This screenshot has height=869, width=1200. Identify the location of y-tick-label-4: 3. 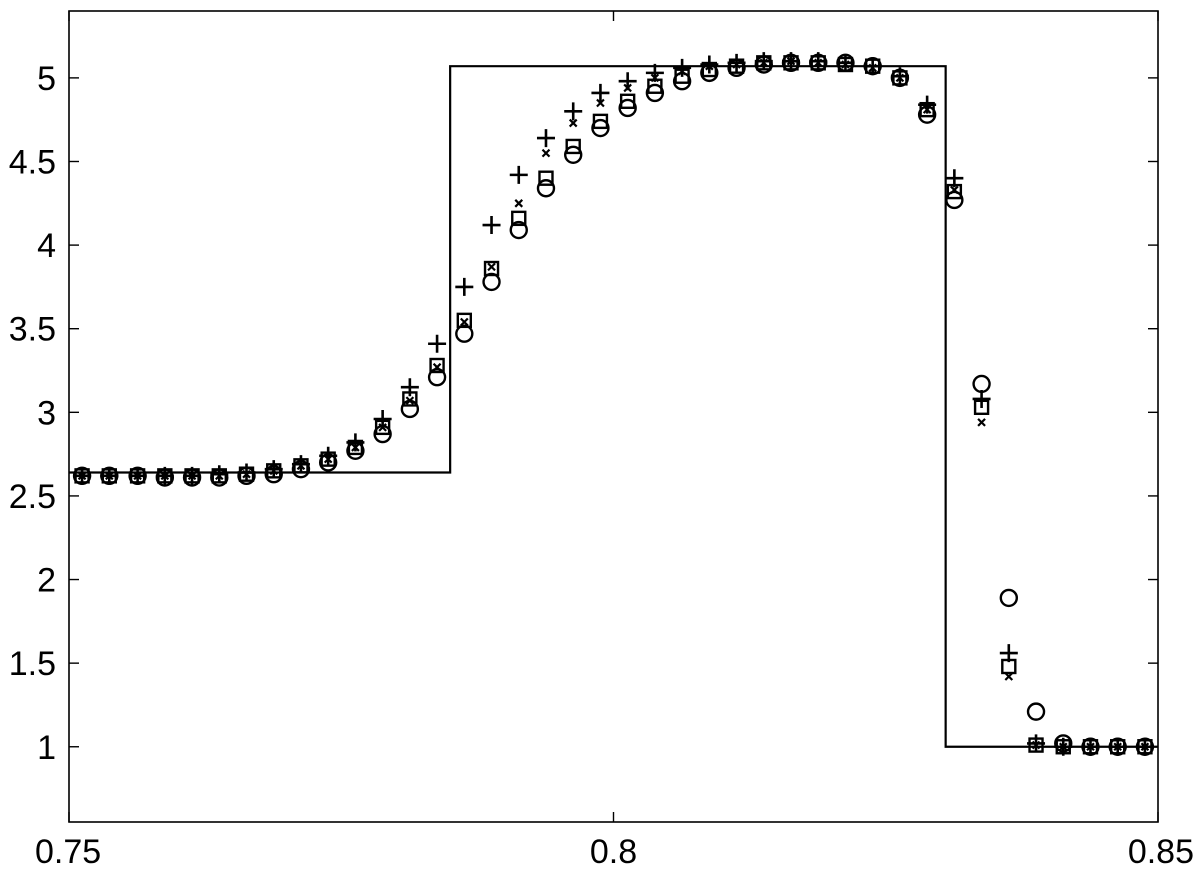
(46, 413).